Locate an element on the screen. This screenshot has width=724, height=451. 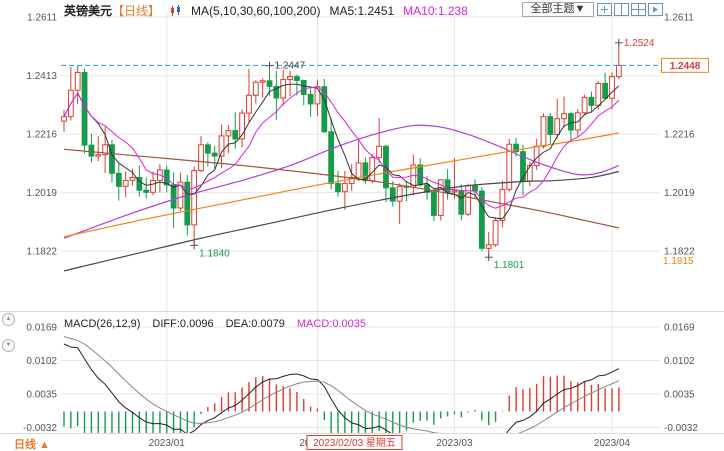
date-tick-label: 2023/04 is located at coordinates (612, 443).